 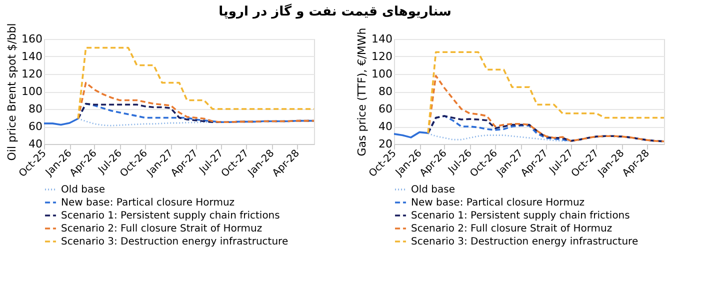 What do you see at coordinates (12, 92) in the screenshot?
I see `y-axis-title: Oil price Brent spot $/bbl` at bounding box center [12, 92].